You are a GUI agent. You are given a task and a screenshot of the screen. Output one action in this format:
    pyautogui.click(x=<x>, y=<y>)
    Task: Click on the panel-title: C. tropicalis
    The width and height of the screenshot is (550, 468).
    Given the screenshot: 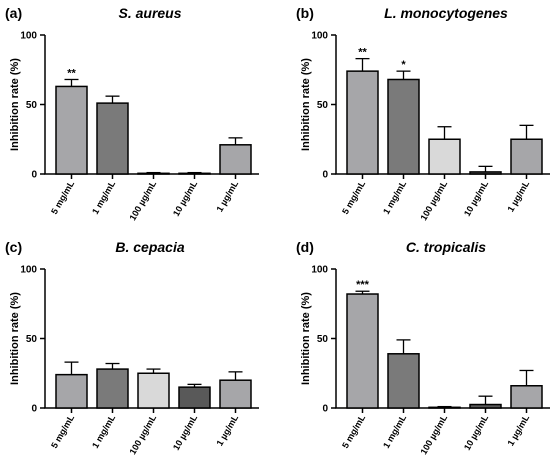 What is the action you would take?
    pyautogui.click(x=446, y=247)
    